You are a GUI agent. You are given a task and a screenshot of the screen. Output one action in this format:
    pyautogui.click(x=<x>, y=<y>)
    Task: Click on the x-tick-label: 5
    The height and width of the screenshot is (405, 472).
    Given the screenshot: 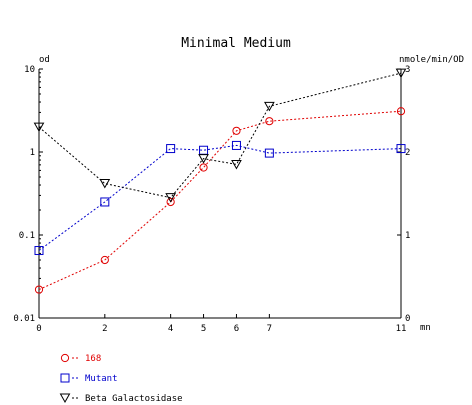 What is the action you would take?
    pyautogui.click(x=203, y=329)
    